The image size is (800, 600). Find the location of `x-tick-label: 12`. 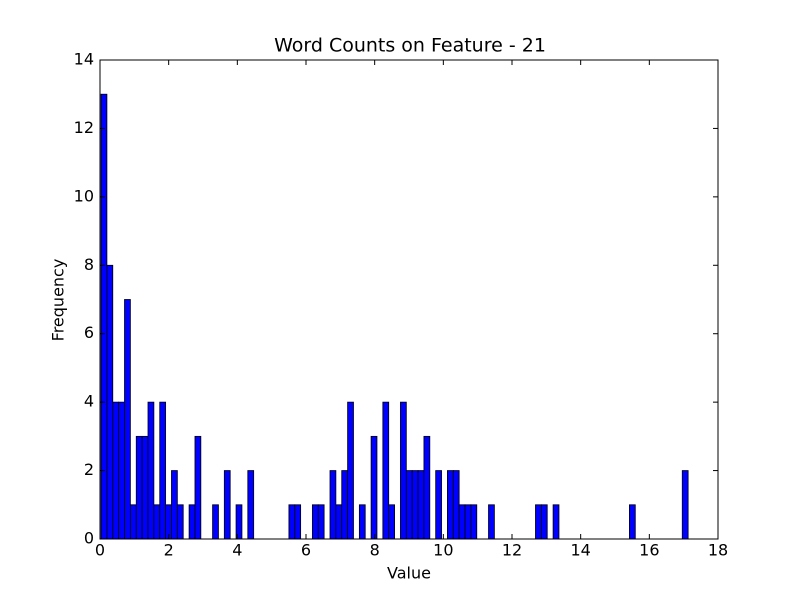

x-tick-label: 12 is located at coordinates (512, 550).